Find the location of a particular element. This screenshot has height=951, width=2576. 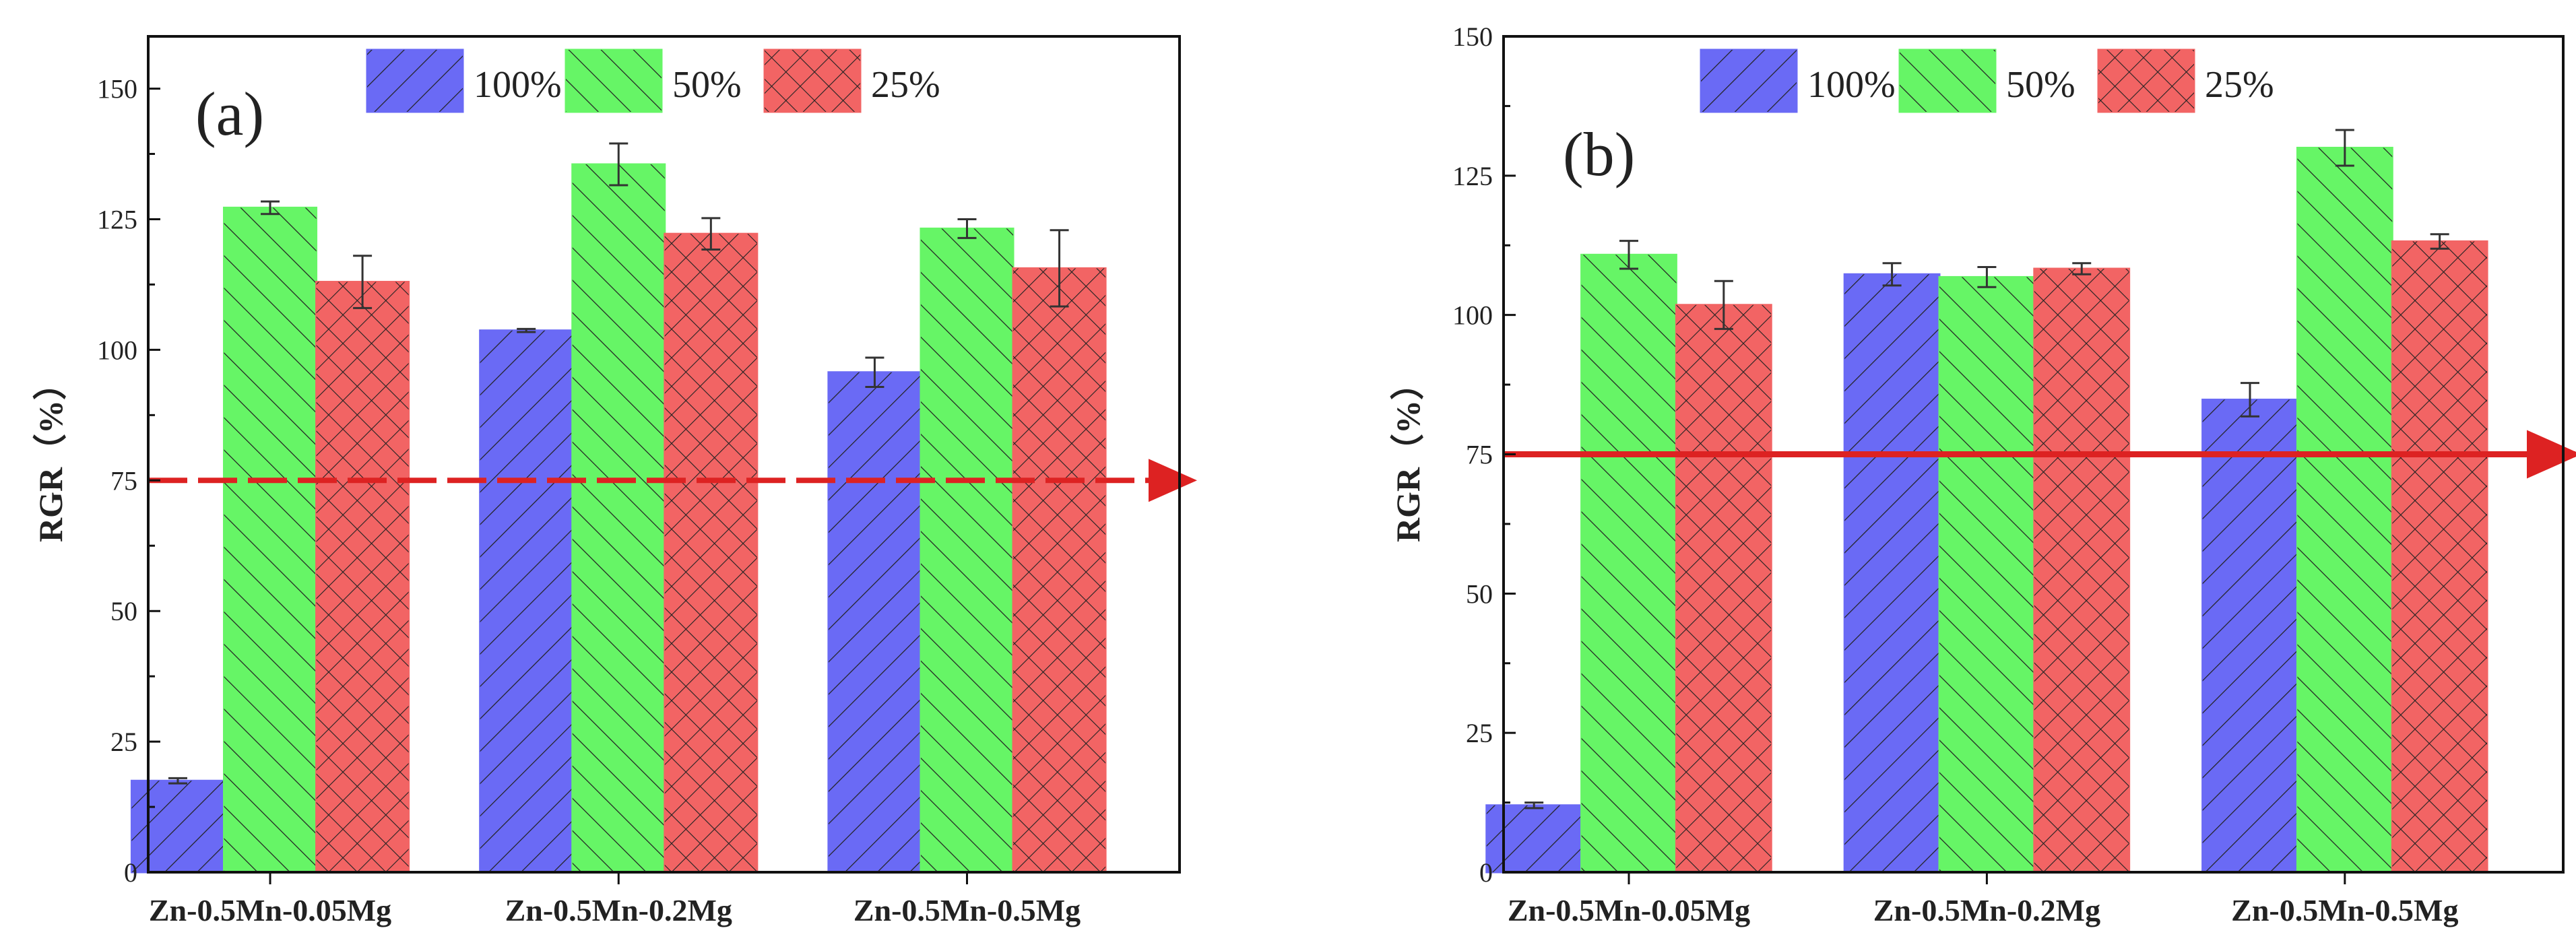

panel-label: (a) is located at coordinates (230, 113).